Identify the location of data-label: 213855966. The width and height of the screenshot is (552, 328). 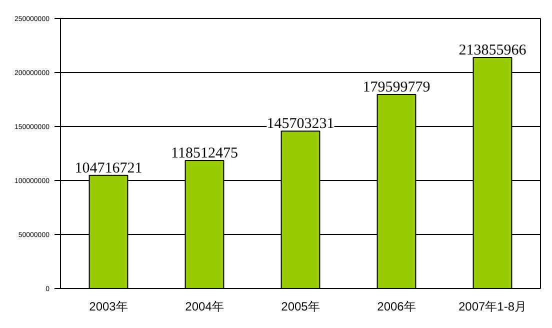
(492, 50).